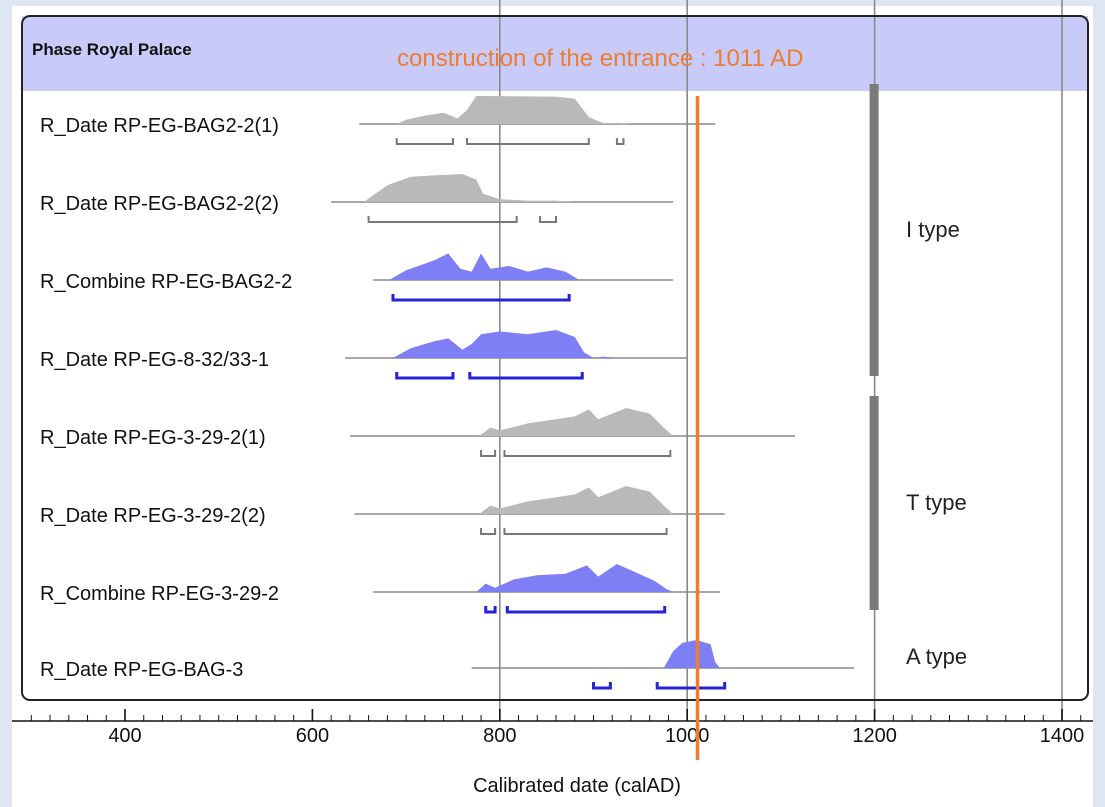  Describe the element at coordinates (557, 728) in the screenshot. I see `x-axis-ticks: 400 600 800 1000 1200 1400` at that location.